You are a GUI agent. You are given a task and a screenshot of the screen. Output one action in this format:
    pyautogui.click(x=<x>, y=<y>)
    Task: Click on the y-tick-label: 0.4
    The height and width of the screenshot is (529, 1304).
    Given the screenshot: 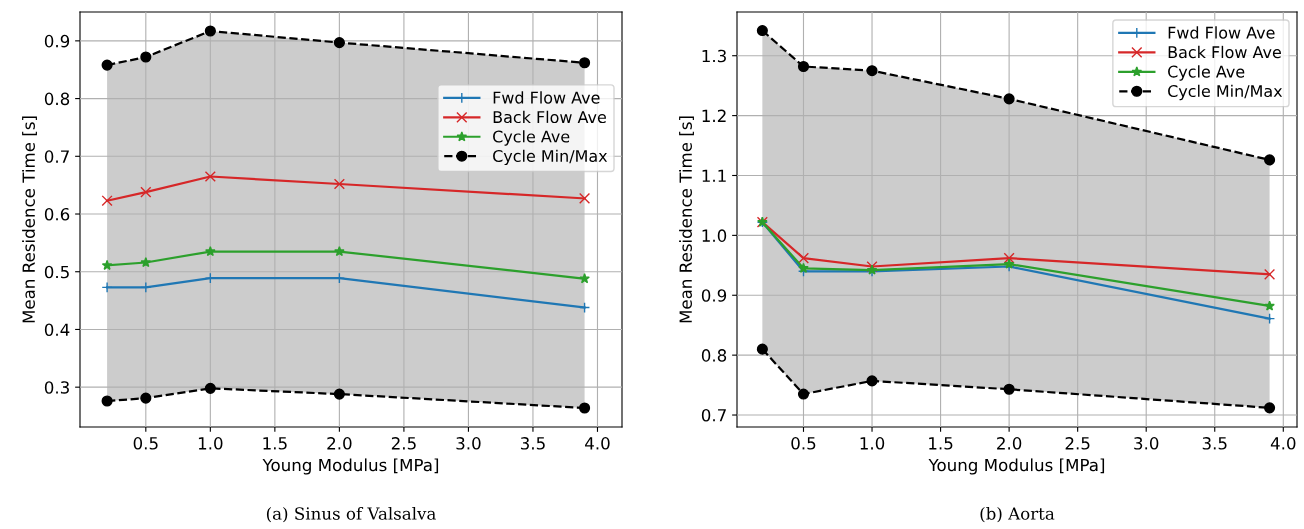 What is the action you would take?
    pyautogui.click(x=57, y=330)
    